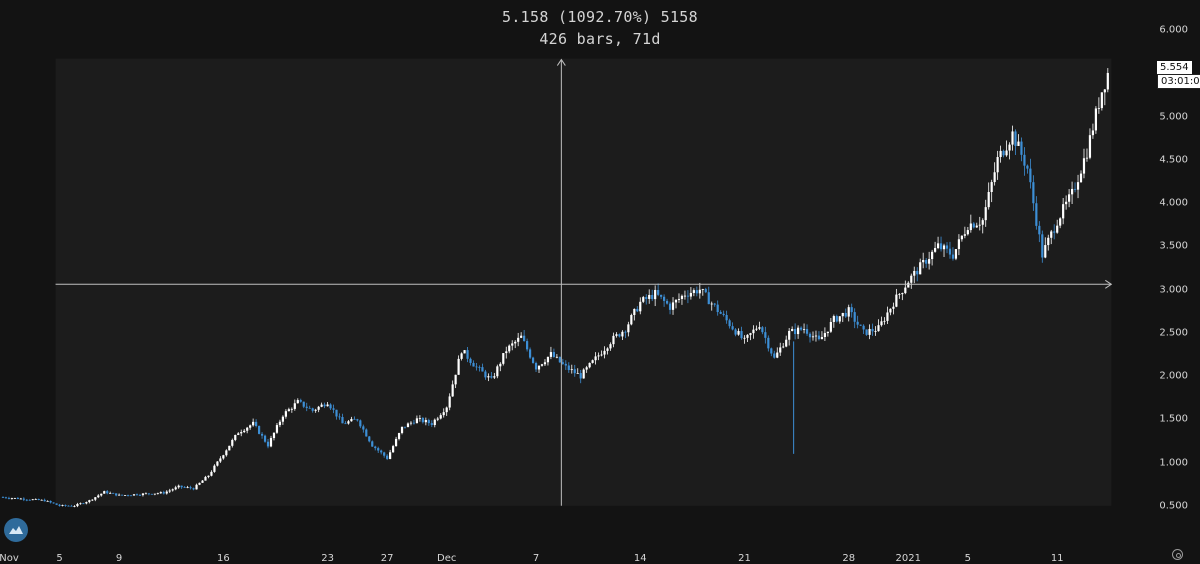 Image resolution: width=1200 pixels, height=564 pixels. I want to click on y-tick-label: 3.500, so click(1173, 246).